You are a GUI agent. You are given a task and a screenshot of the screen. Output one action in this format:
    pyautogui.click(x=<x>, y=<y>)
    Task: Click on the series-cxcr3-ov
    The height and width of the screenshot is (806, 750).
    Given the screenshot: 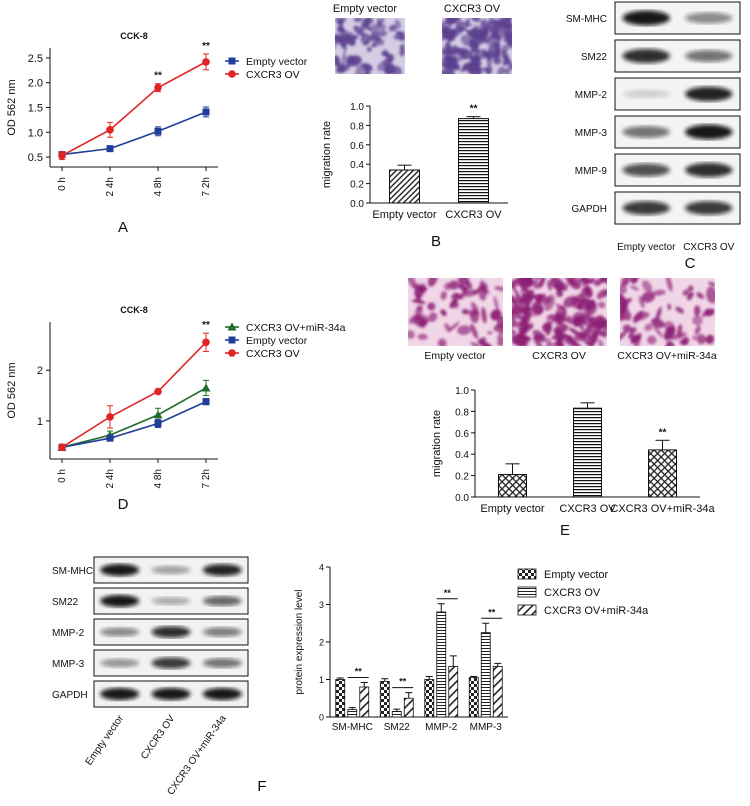 What is the action you would take?
    pyautogui.click(x=134, y=107)
    